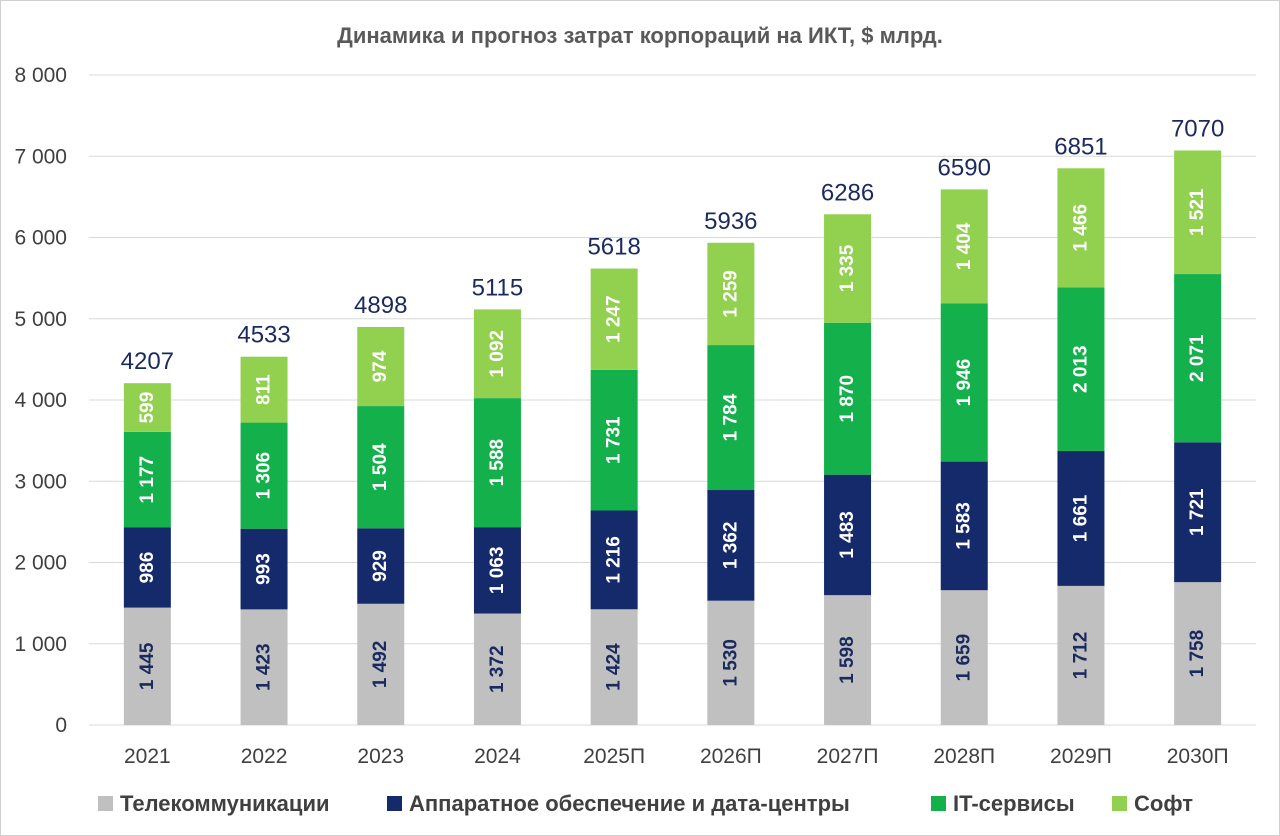 The image size is (1280, 836). I want to click on data-label: 1 092, so click(497, 354).